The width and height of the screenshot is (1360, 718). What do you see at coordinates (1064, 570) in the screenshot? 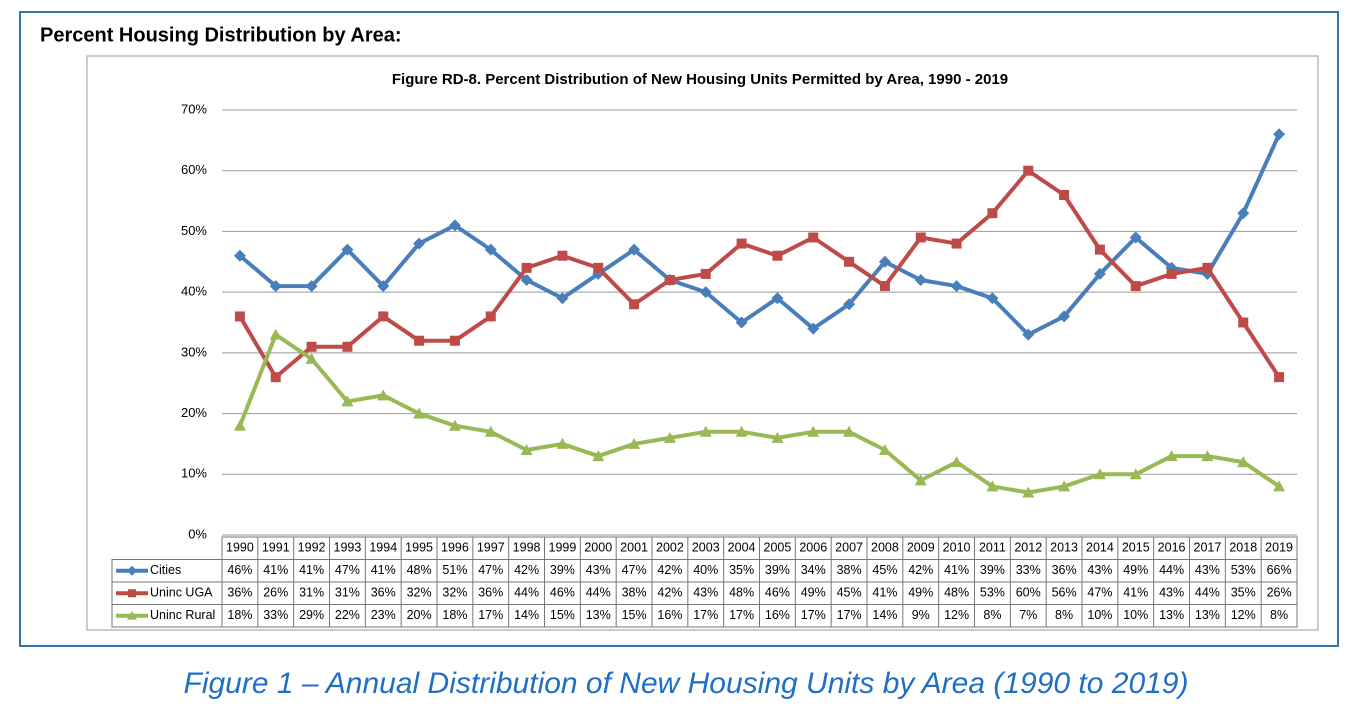
I see `table-value: 36%` at bounding box center [1064, 570].